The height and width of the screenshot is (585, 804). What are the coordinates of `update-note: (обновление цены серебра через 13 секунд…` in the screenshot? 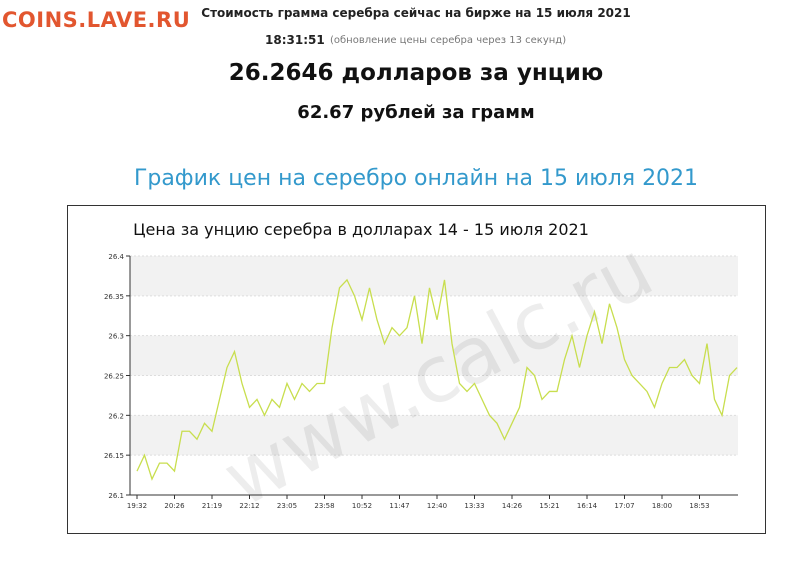 It's located at (448, 40).